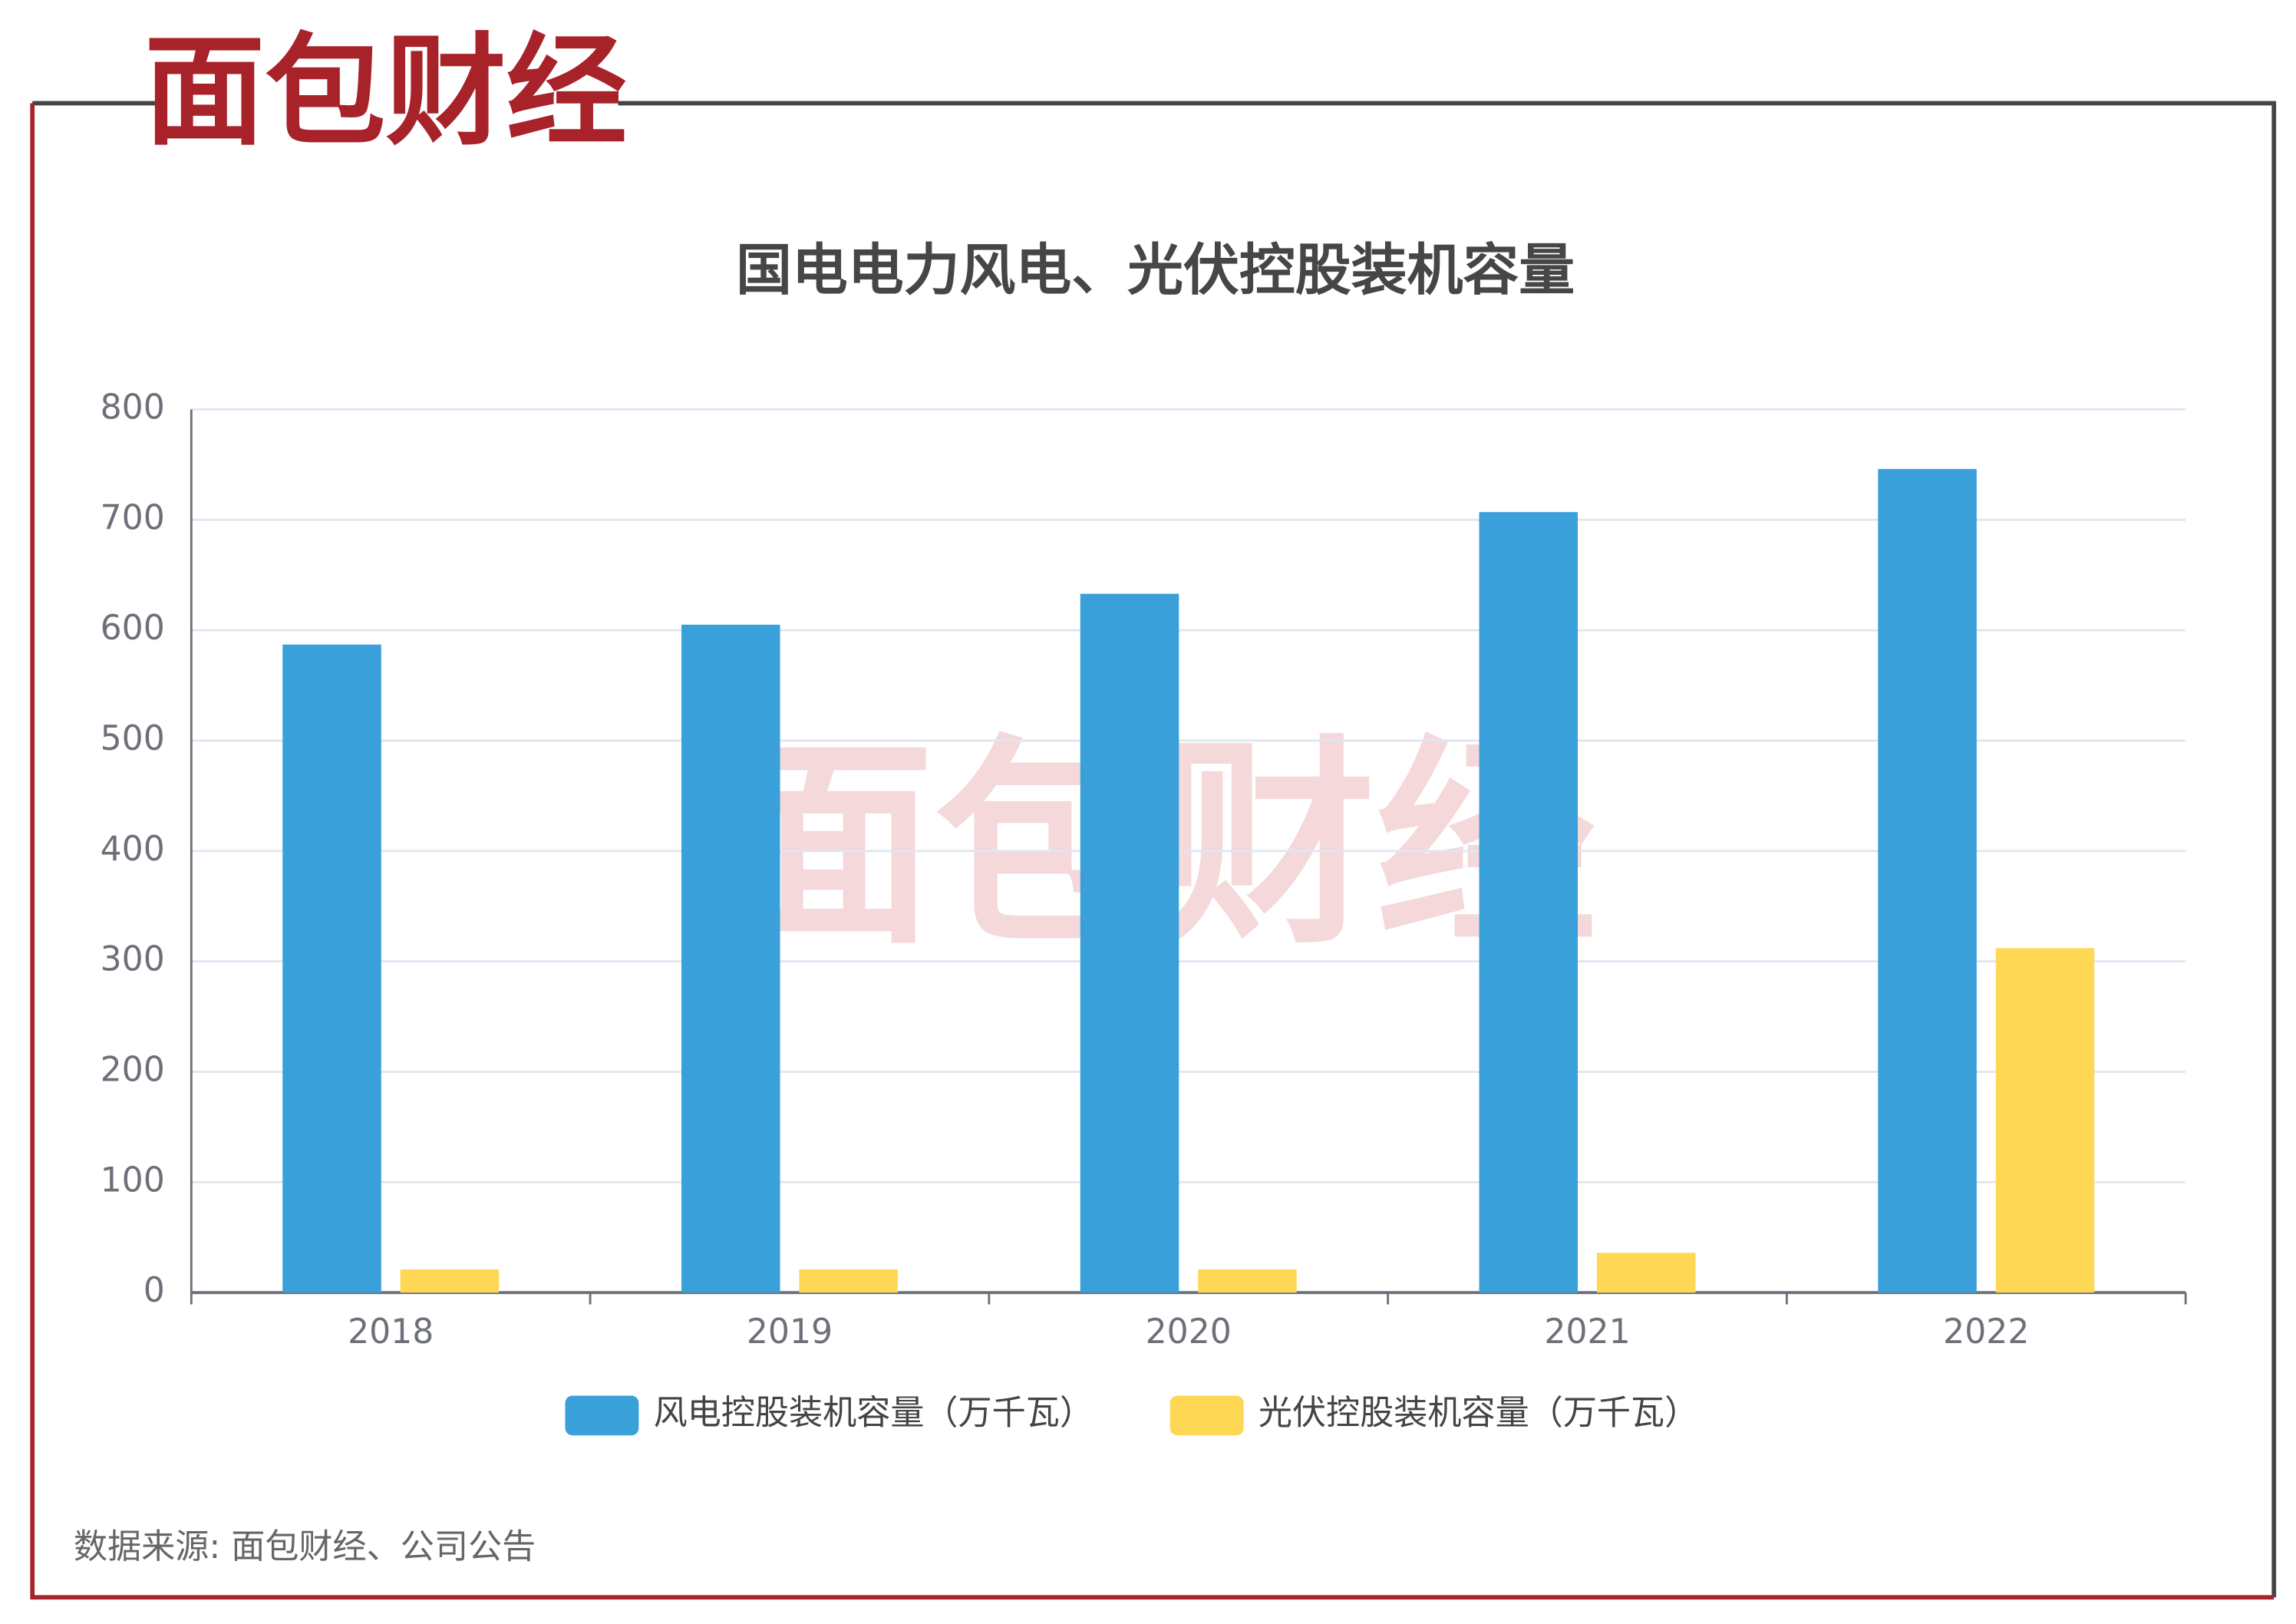 The width and height of the screenshot is (2296, 1624). What do you see at coordinates (133, 738) in the screenshot?
I see `y-tick-label: 500` at bounding box center [133, 738].